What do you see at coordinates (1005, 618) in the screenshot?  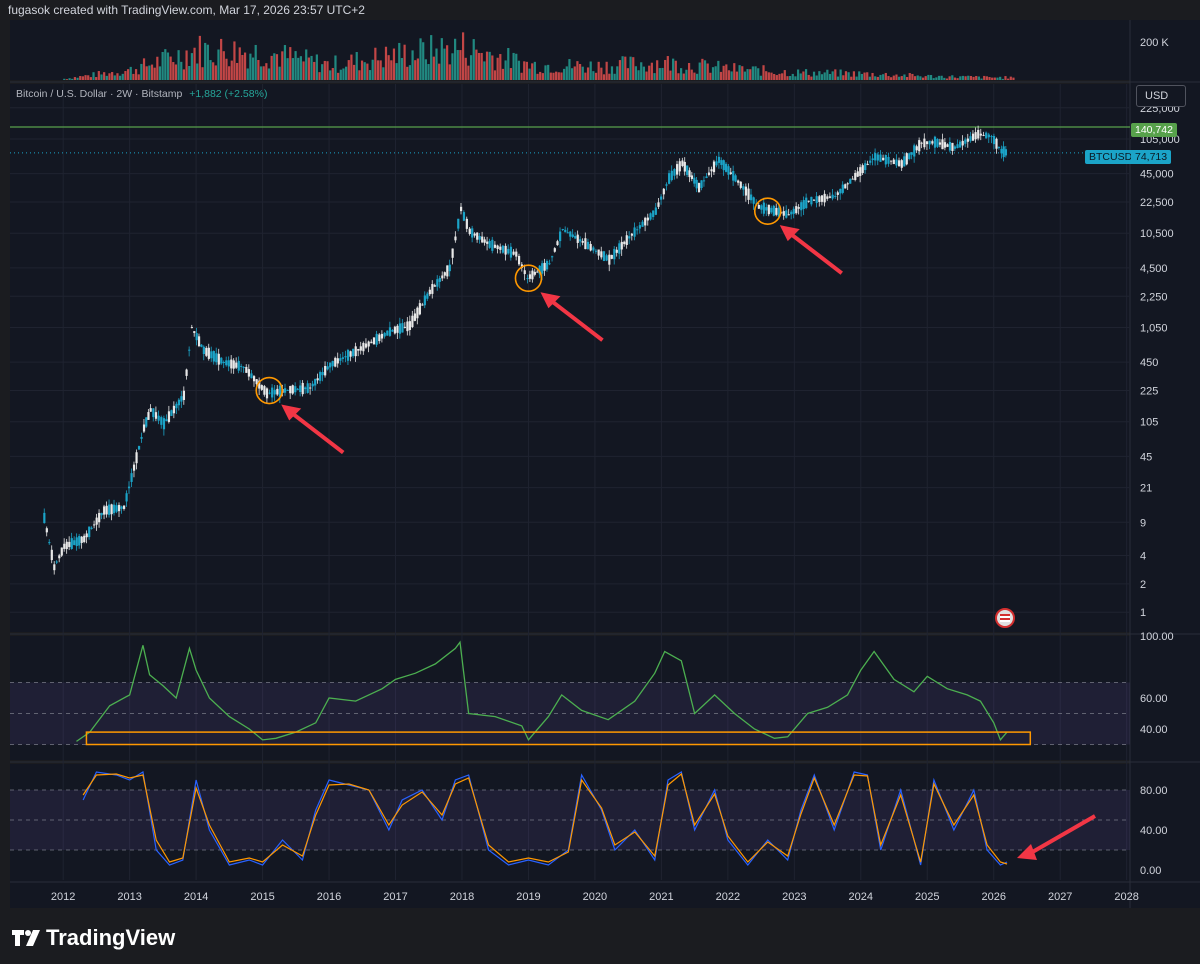 I see `us-flag-icon` at bounding box center [1005, 618].